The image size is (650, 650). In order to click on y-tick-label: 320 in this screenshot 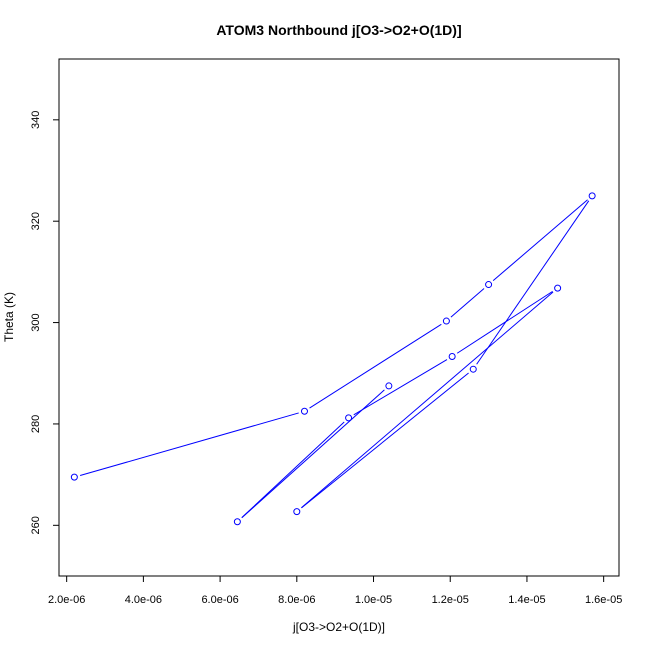, I will do `click(36, 221)`.